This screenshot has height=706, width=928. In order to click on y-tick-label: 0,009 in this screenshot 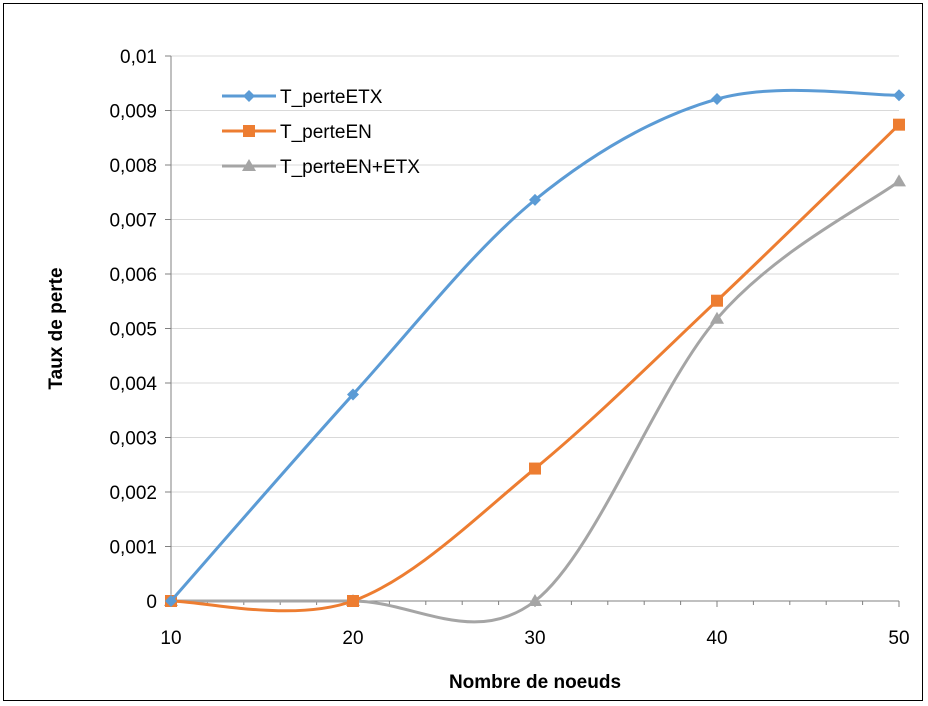, I will do `click(133, 112)`.